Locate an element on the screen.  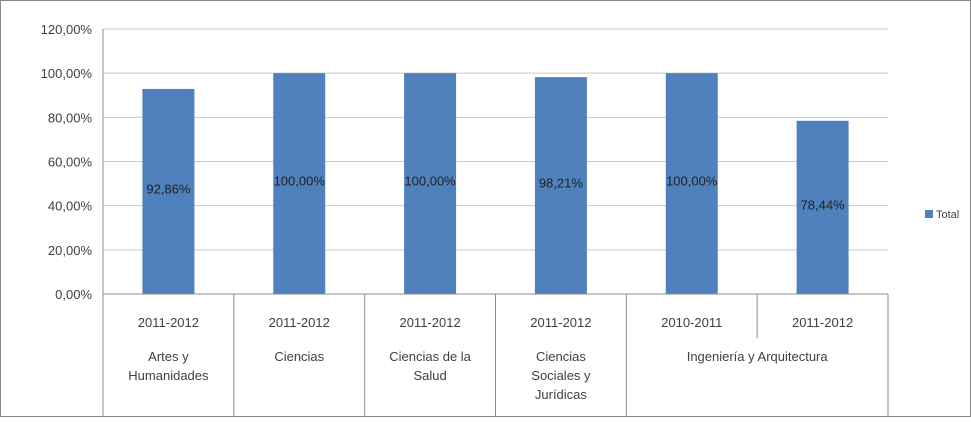
data-labels: 92,86% 100,00% 100,00% 98,21% 100,00% 78,44% is located at coordinates (495, 193).